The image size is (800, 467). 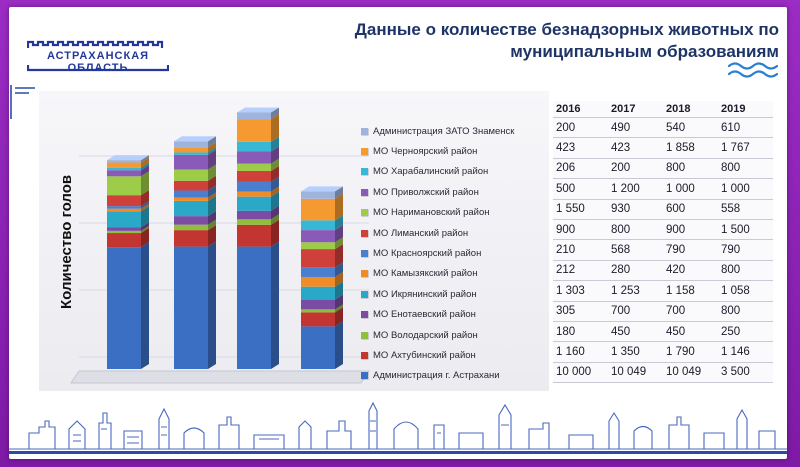 I want to click on legend-label: МО Икрянинский район, so click(x=425, y=294).